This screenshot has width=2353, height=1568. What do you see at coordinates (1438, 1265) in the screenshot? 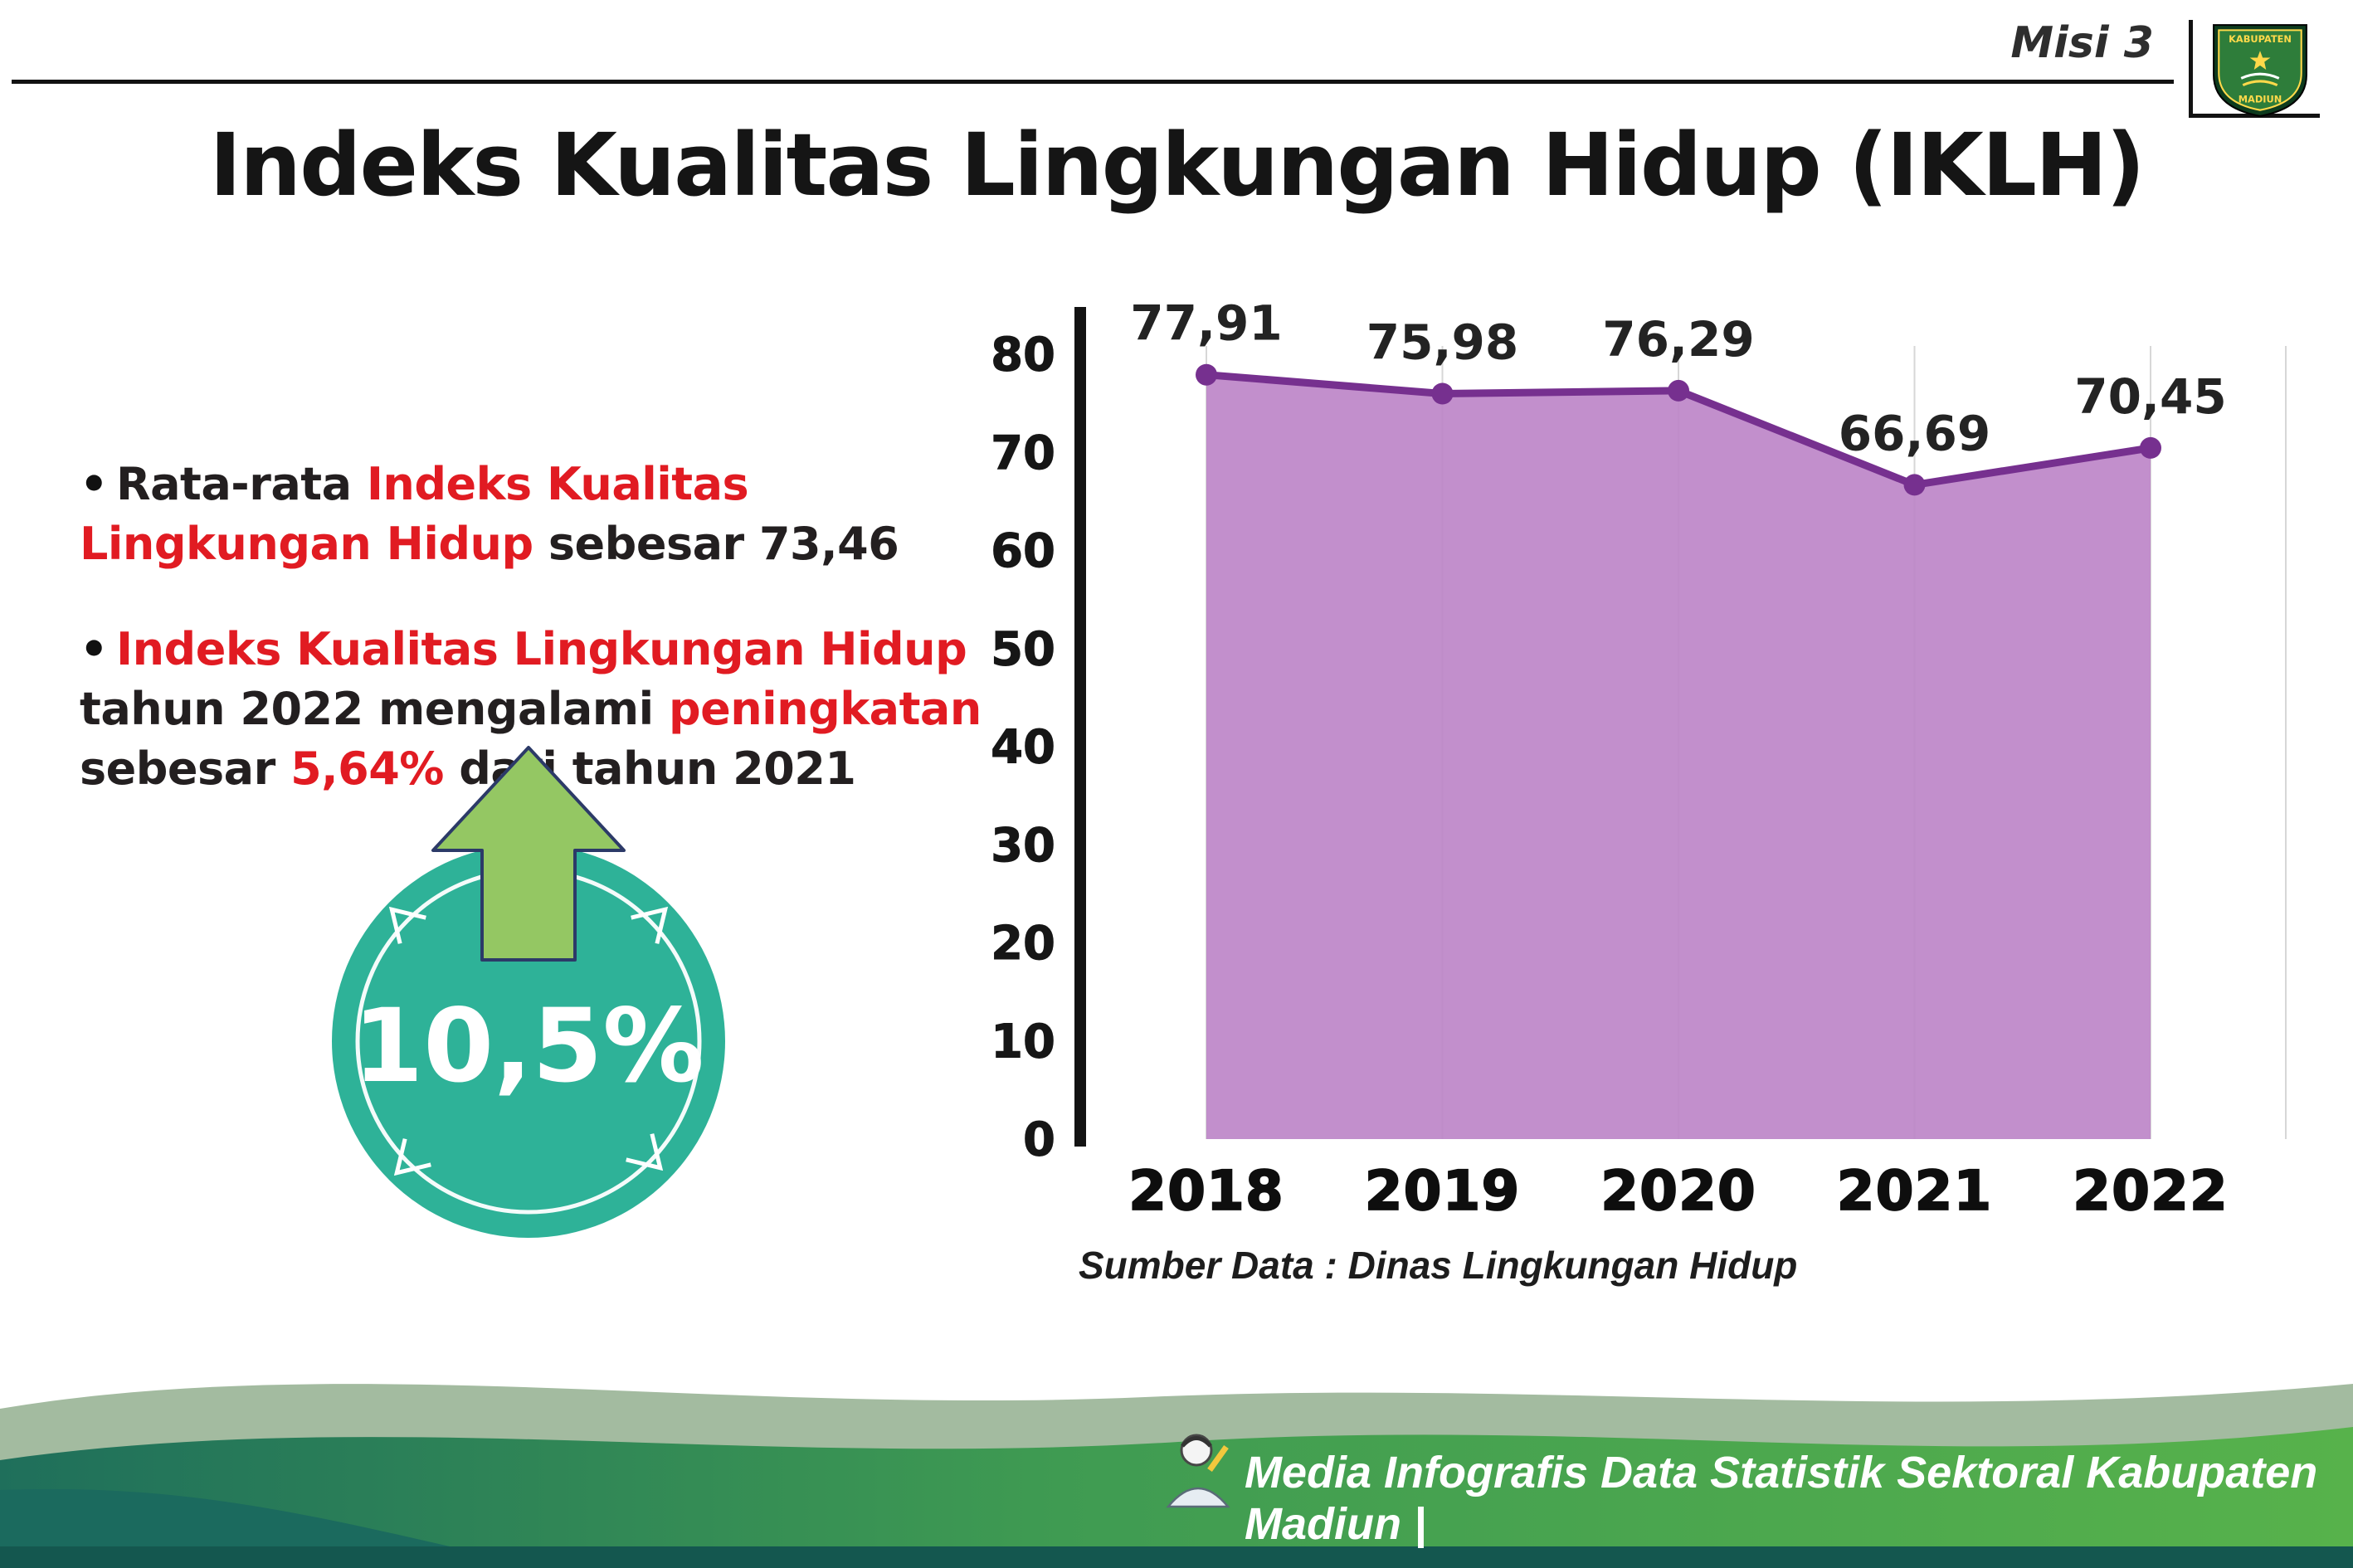
I see `source-note: Sumber Data : Dinas Lingkungan Hidup` at bounding box center [1438, 1265].